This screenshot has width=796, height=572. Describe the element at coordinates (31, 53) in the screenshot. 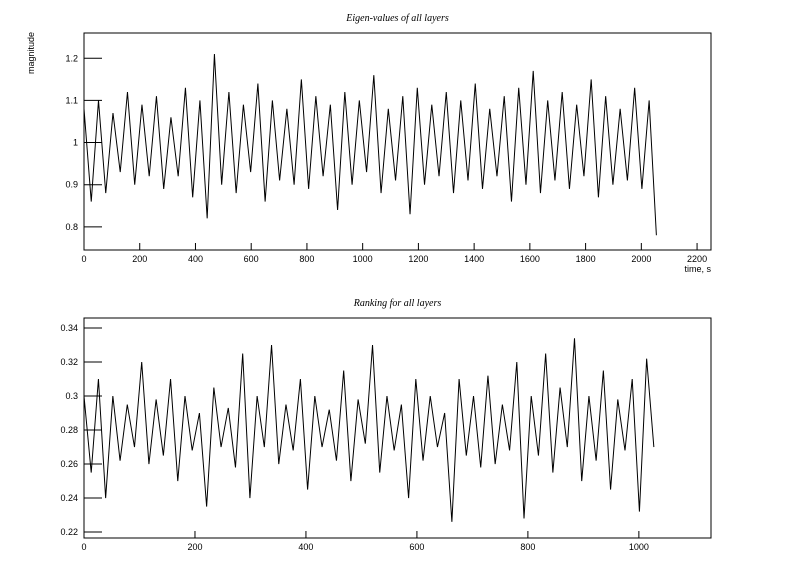

I see `y-axis-label: magnitude` at that location.